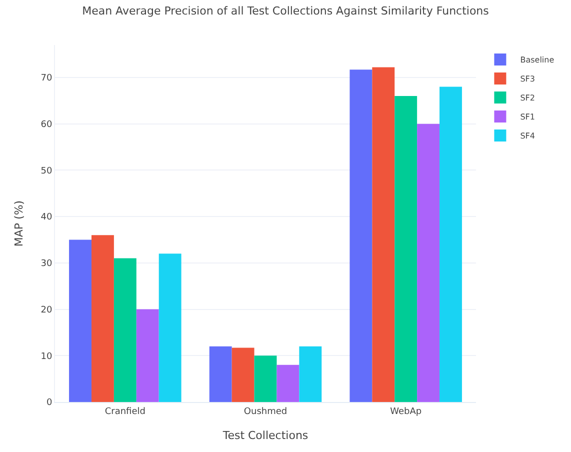 The height and width of the screenshot is (452, 571). I want to click on x-tick-label: WebAp, so click(406, 411).